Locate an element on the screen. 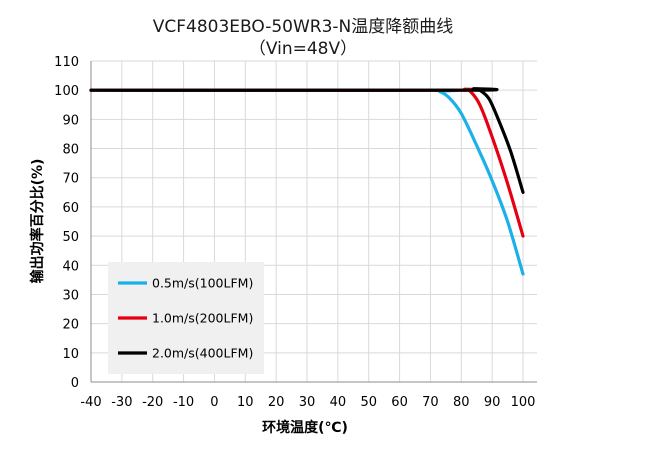 Image resolution: width=651 pixels, height=450 pixels. y-tick-label: 20 is located at coordinates (70, 325).